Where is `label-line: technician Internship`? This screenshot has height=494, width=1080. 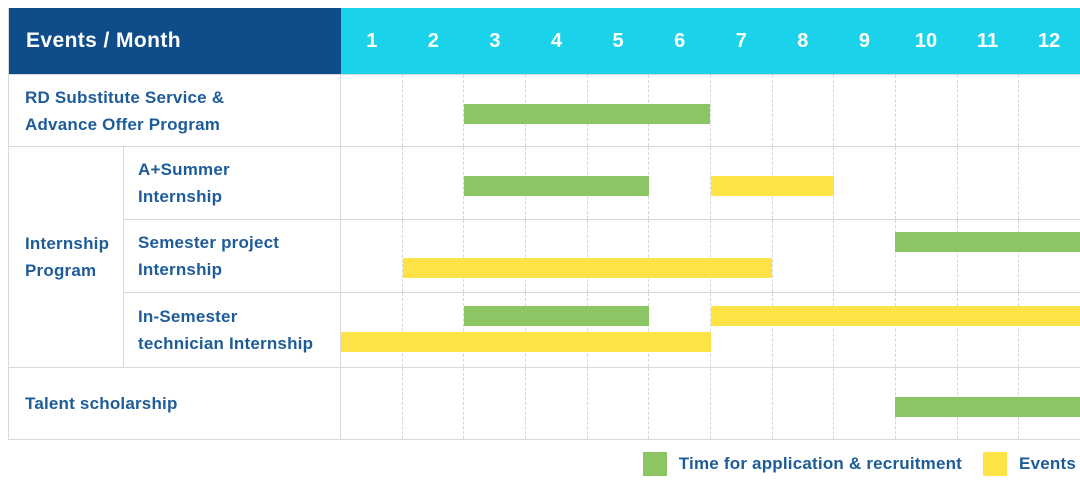 label-line: technician Internship is located at coordinates (226, 343).